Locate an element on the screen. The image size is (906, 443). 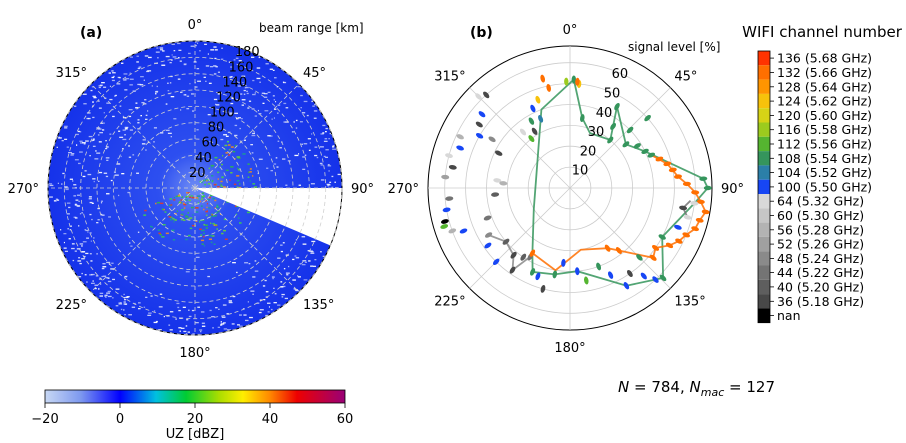
angle-label: 270° is located at coordinates (23, 189).